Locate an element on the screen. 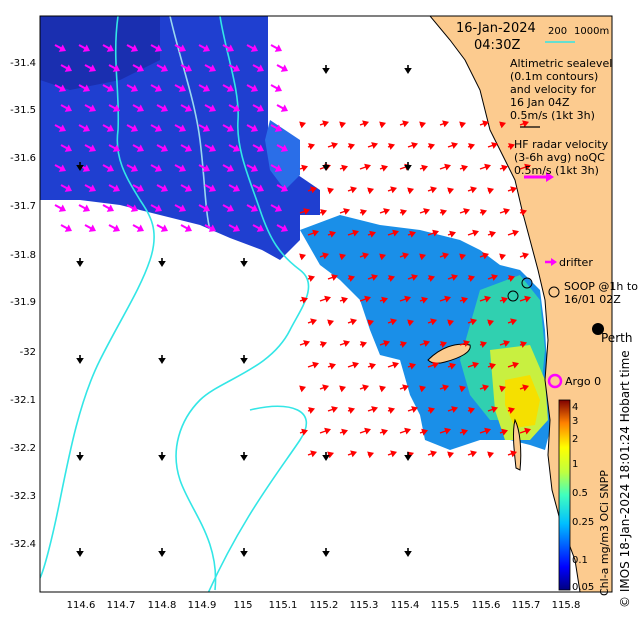 The image size is (640, 630). map-date: 16-Jan-2024 is located at coordinates (496, 28).